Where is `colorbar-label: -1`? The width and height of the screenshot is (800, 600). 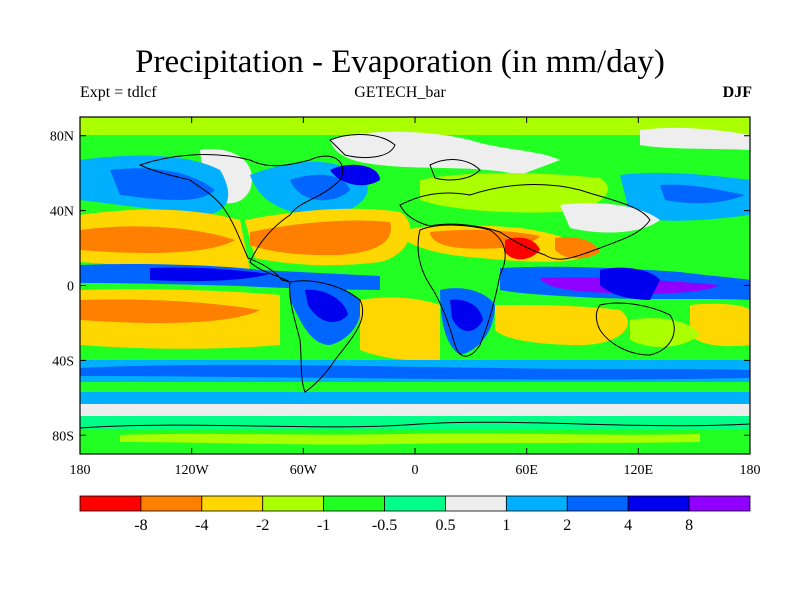 colorbar-label: -1 is located at coordinates (323, 525).